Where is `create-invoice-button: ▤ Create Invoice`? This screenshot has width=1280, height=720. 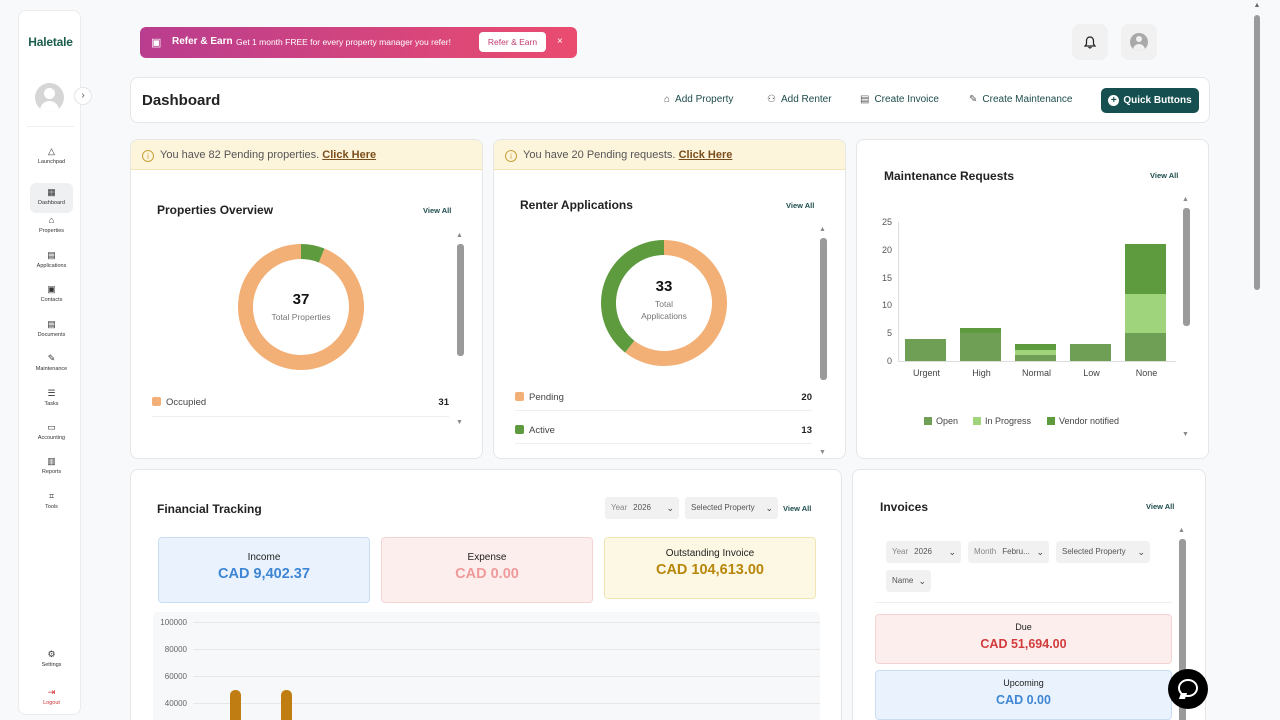 create-invoice-button: ▤ Create Invoice is located at coordinates (899, 99).